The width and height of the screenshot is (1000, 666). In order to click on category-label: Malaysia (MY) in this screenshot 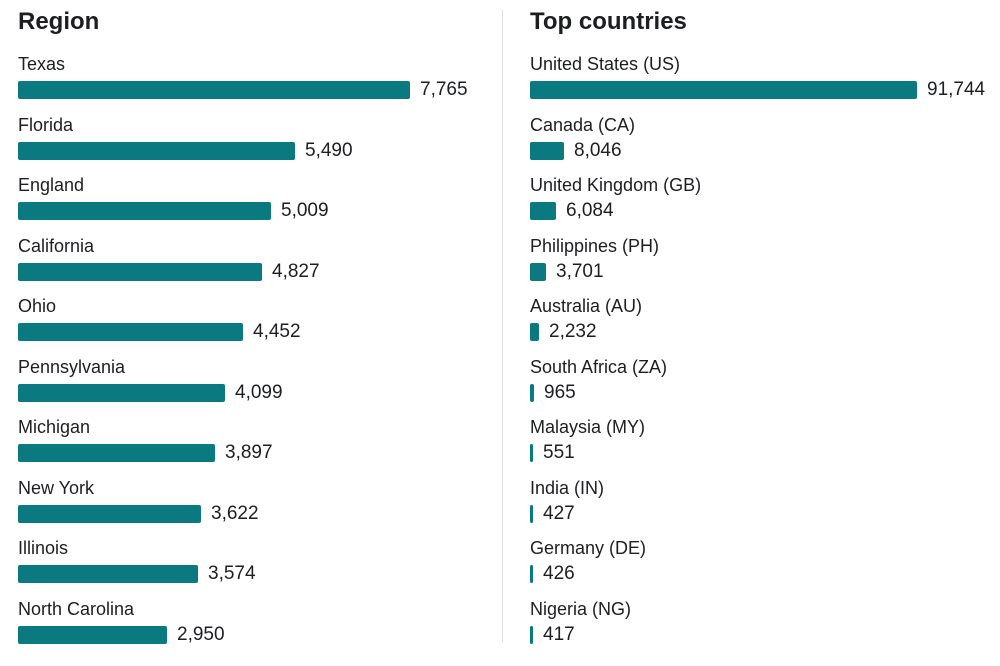, I will do `click(588, 427)`.